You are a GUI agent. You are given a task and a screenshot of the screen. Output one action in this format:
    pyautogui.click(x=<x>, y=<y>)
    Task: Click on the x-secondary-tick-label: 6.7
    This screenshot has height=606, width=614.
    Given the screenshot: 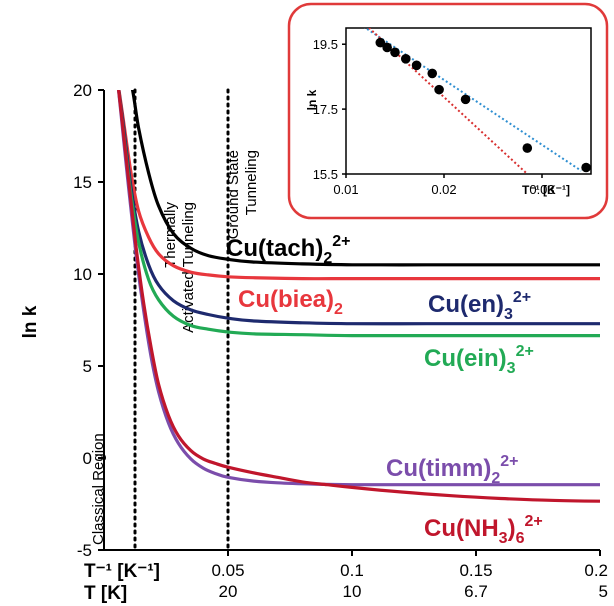 What is the action you would take?
    pyautogui.click(x=476, y=591)
    